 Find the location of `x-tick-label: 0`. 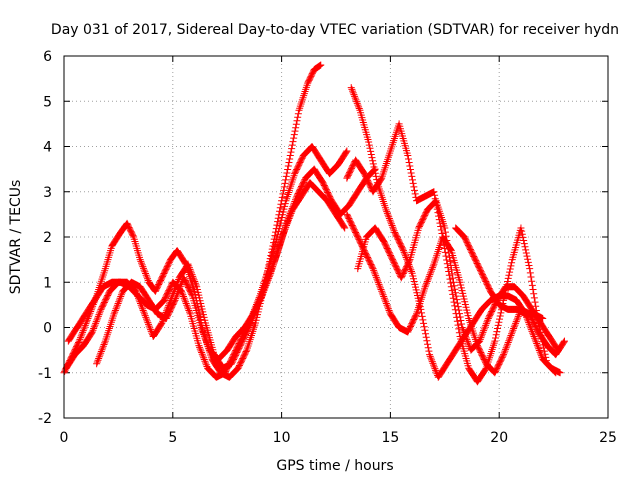

x-tick-label: 0 is located at coordinates (64, 438).